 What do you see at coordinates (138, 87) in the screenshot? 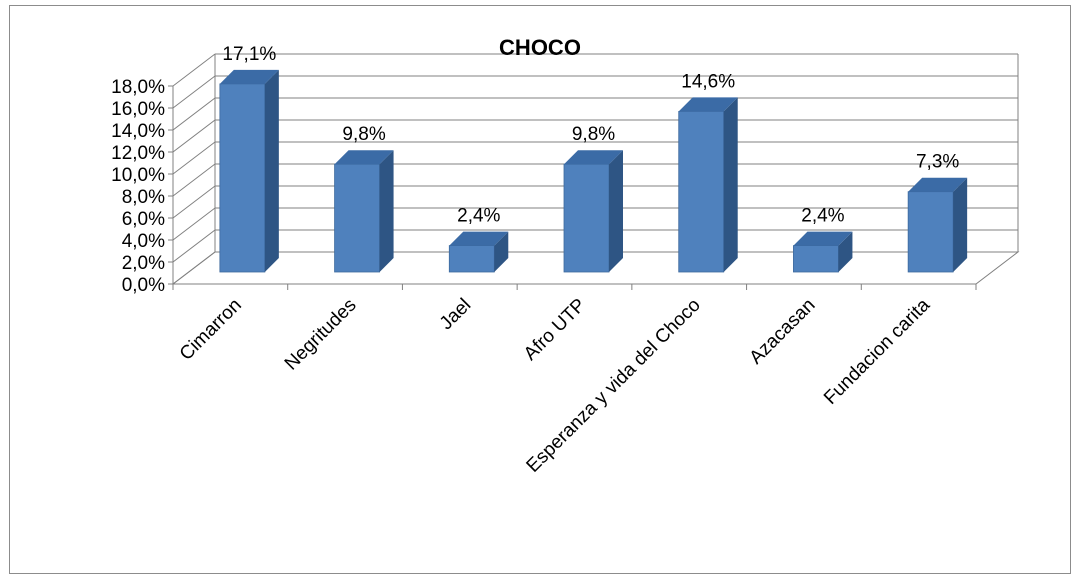
I see `y-tick-label: 18,0%` at bounding box center [138, 87].